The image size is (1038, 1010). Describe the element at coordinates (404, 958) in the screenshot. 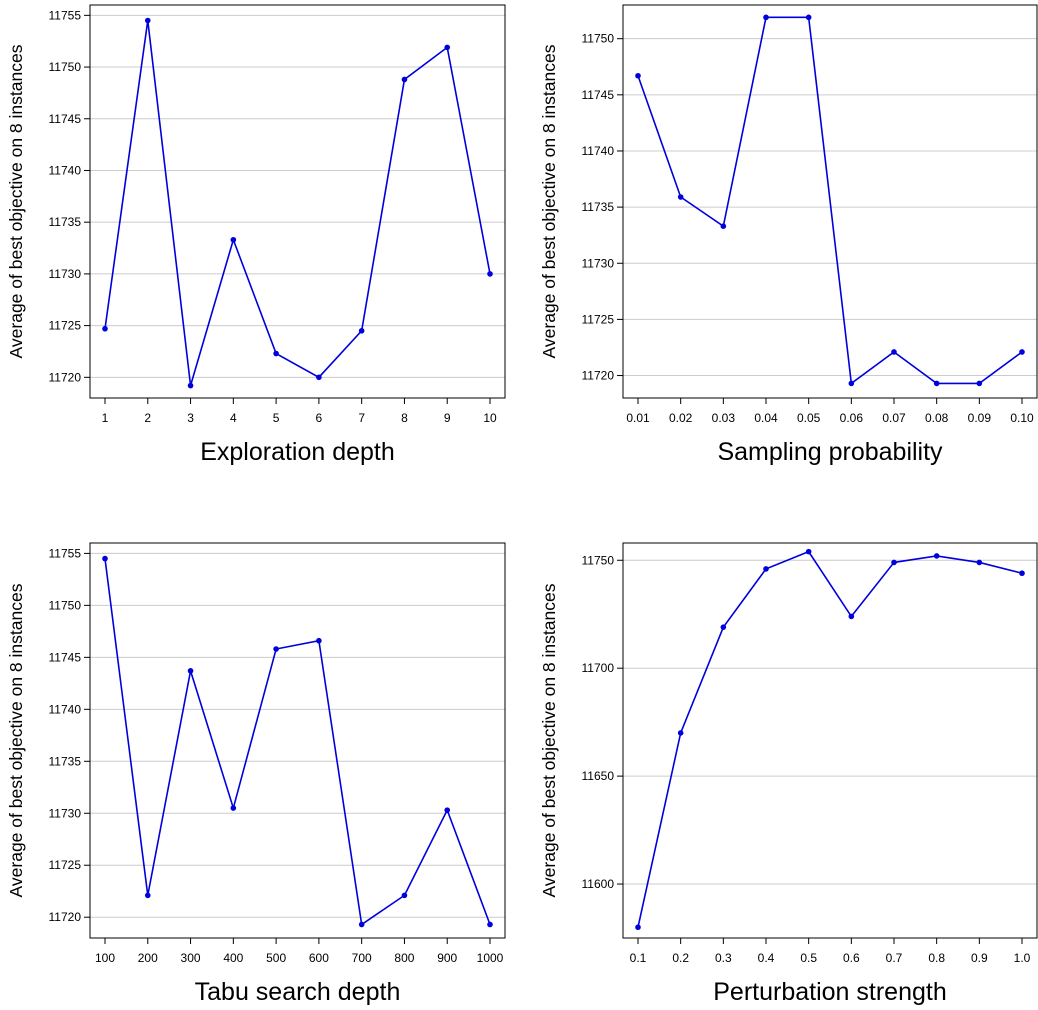

I see `x-tick-label: 800` at that location.